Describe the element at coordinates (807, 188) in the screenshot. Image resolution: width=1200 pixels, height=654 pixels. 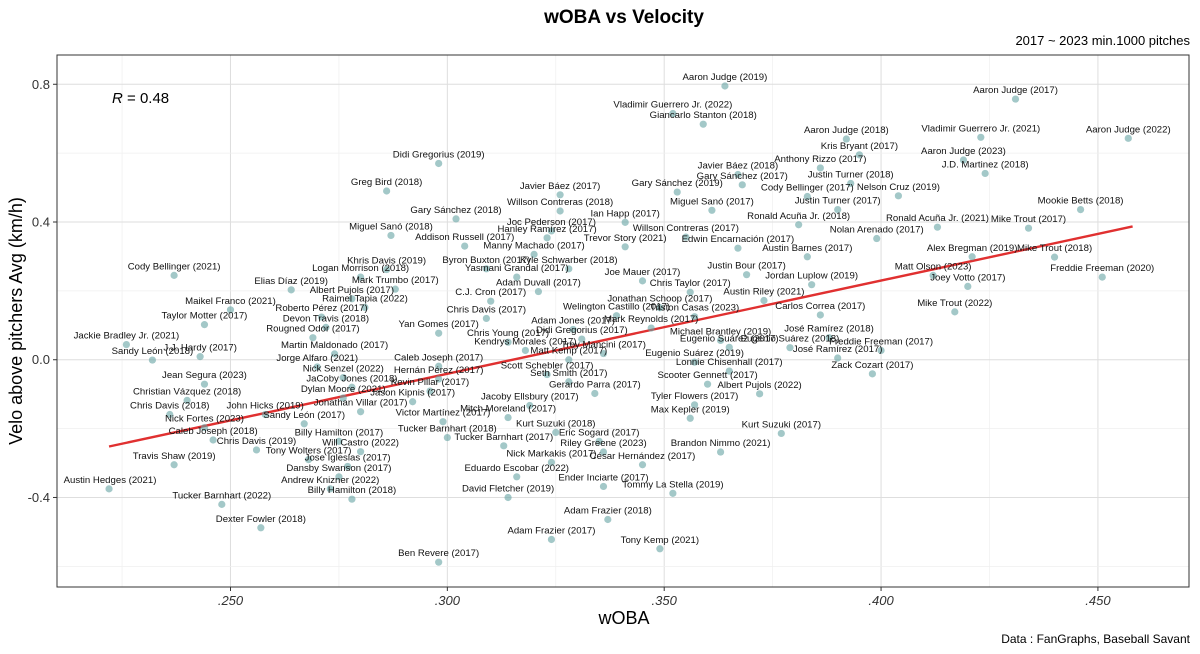
I see `point-label: Cody Bellinger (2017)` at that location.